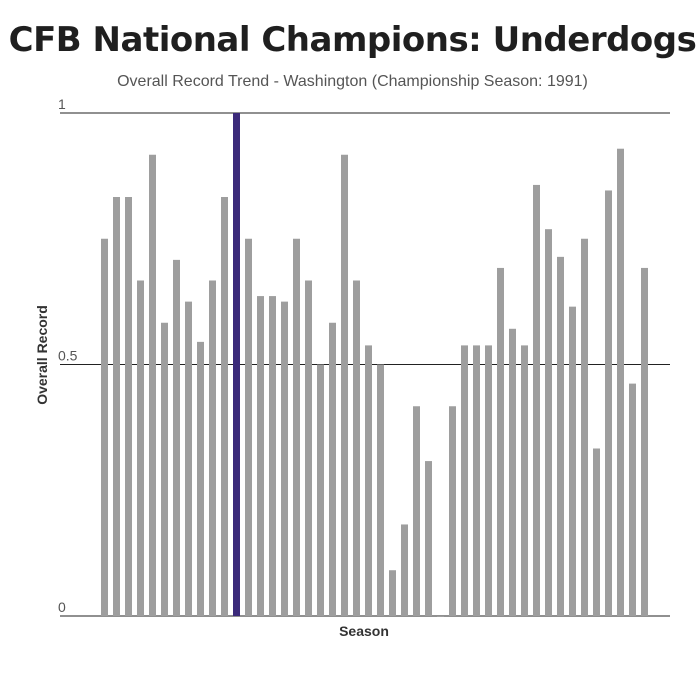  What do you see at coordinates (364, 631) in the screenshot?
I see `x-axis-title: Season` at bounding box center [364, 631].